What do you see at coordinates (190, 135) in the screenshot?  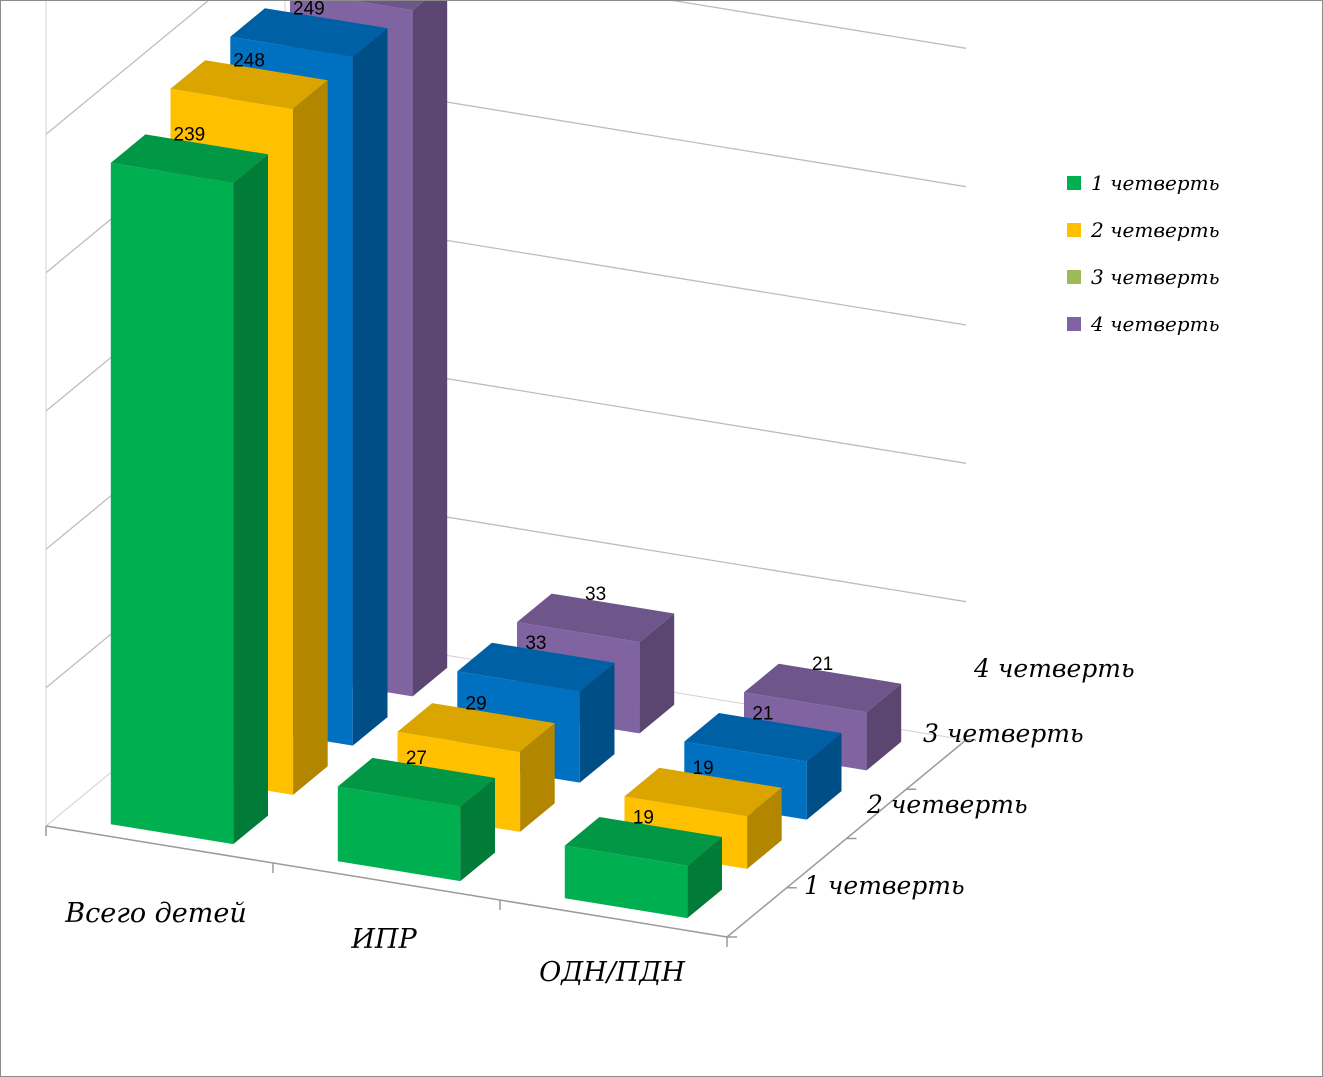 I see `data-label: 239` at bounding box center [190, 135].